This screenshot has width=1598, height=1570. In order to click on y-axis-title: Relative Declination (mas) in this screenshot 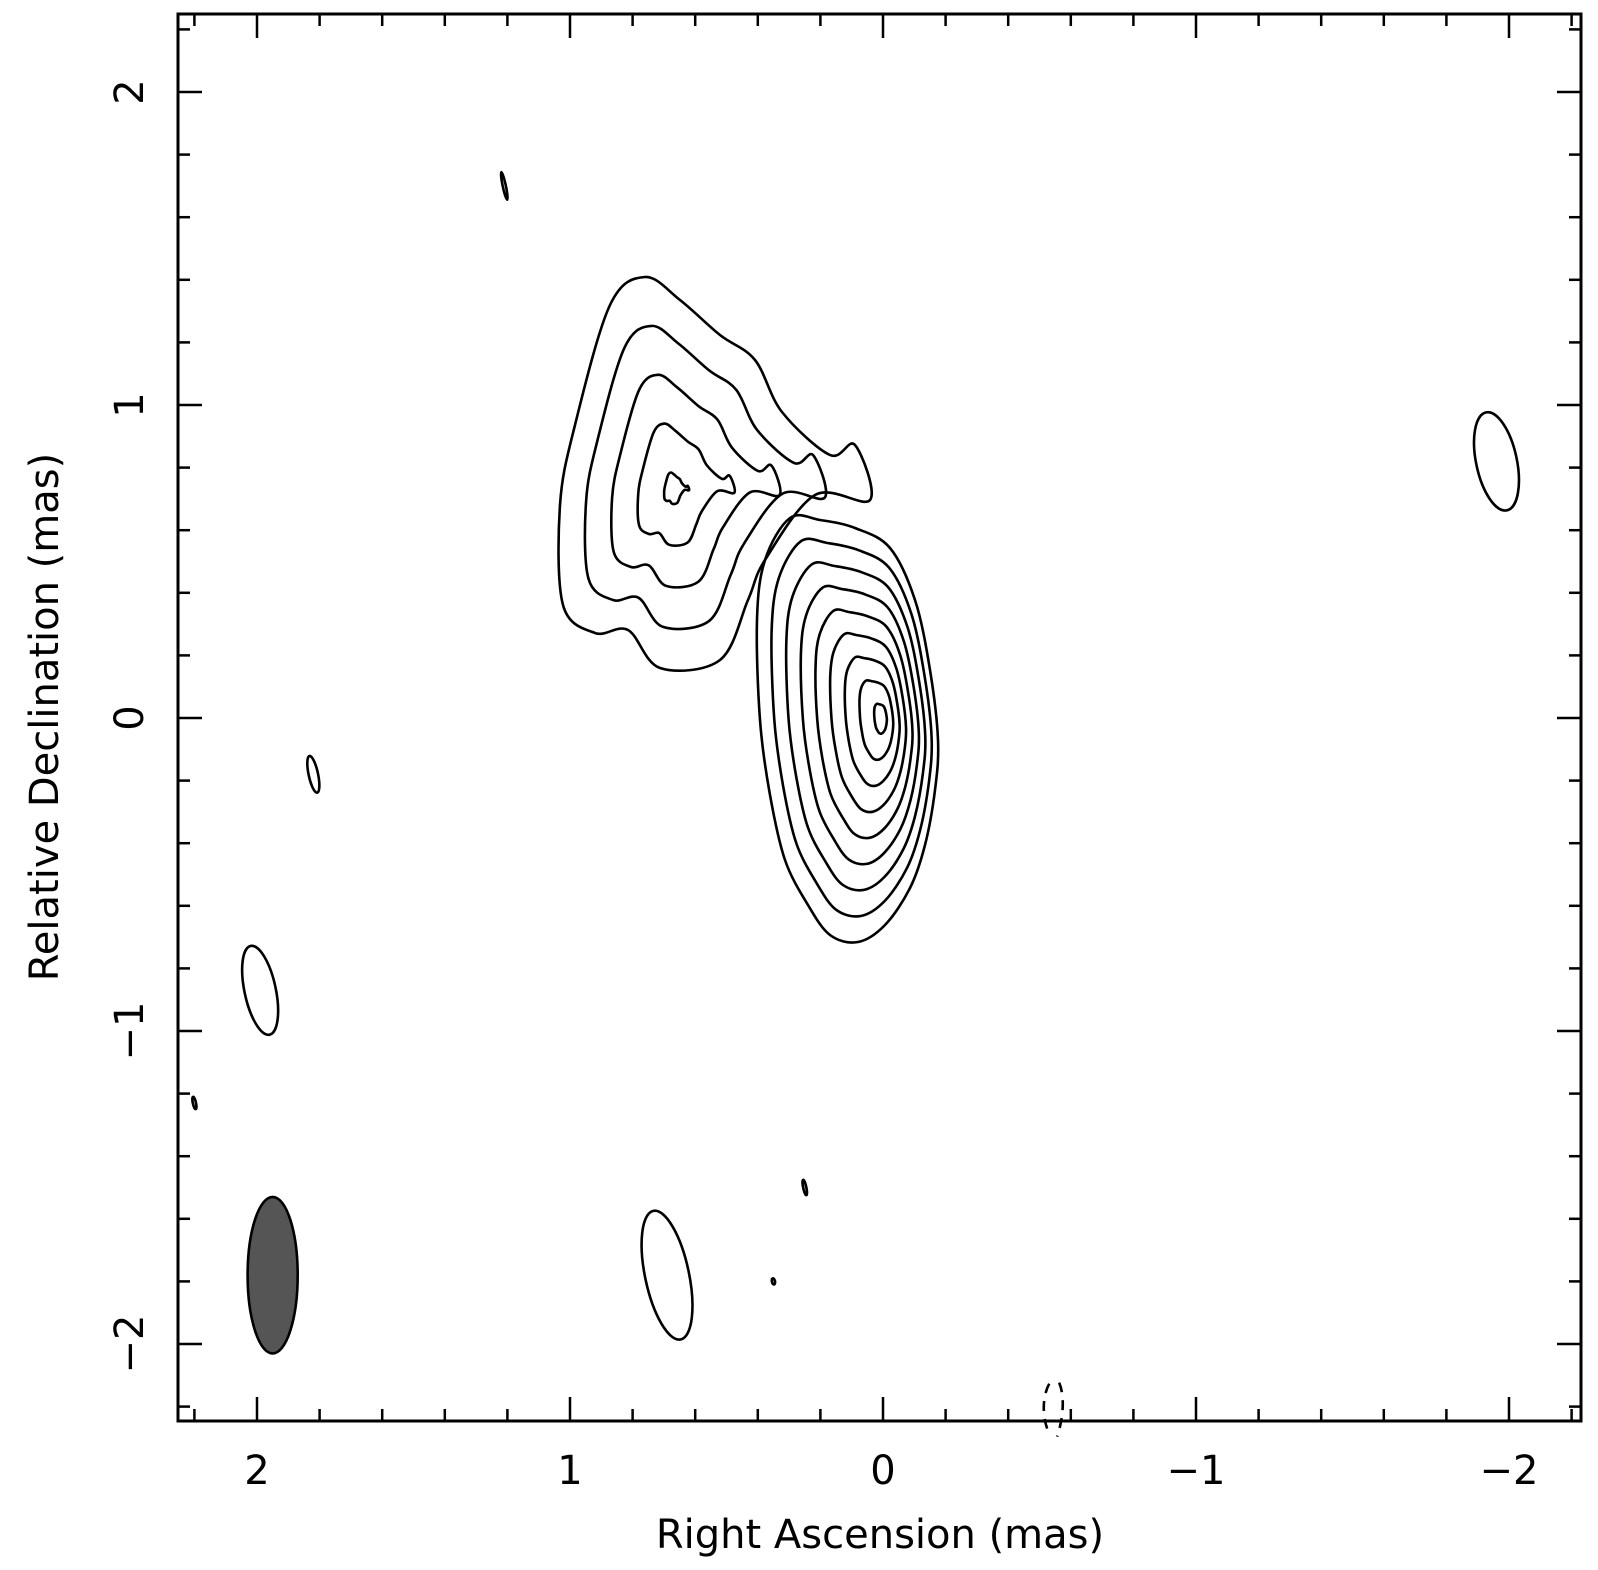, I will do `click(45, 717)`.